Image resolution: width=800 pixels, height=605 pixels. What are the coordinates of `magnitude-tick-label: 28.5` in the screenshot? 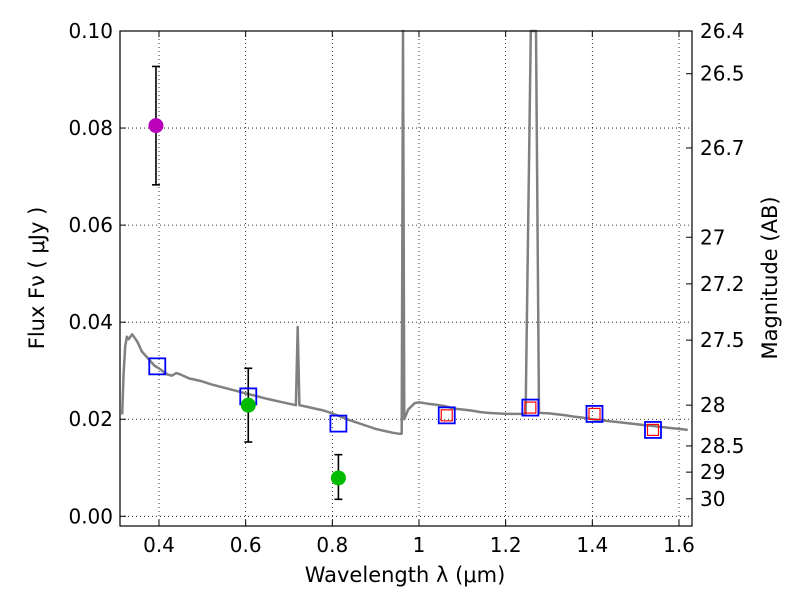 It's located at (722, 446).